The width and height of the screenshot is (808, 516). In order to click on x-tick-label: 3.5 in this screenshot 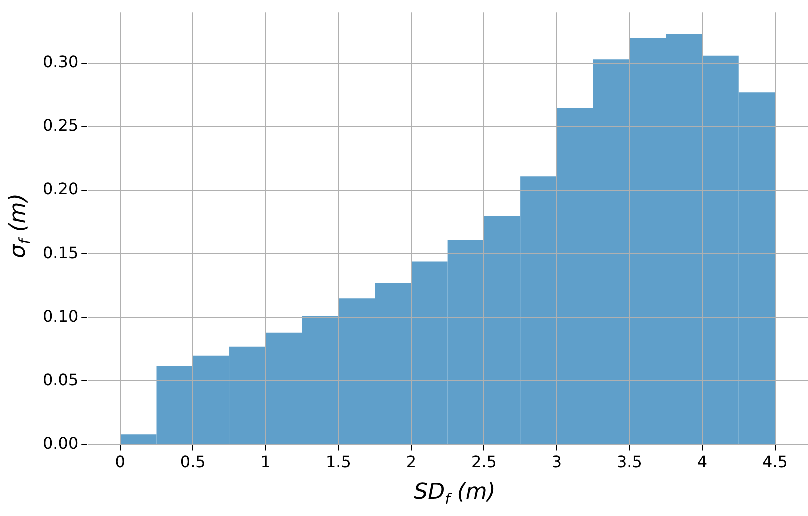, I will do `click(629, 462)`.